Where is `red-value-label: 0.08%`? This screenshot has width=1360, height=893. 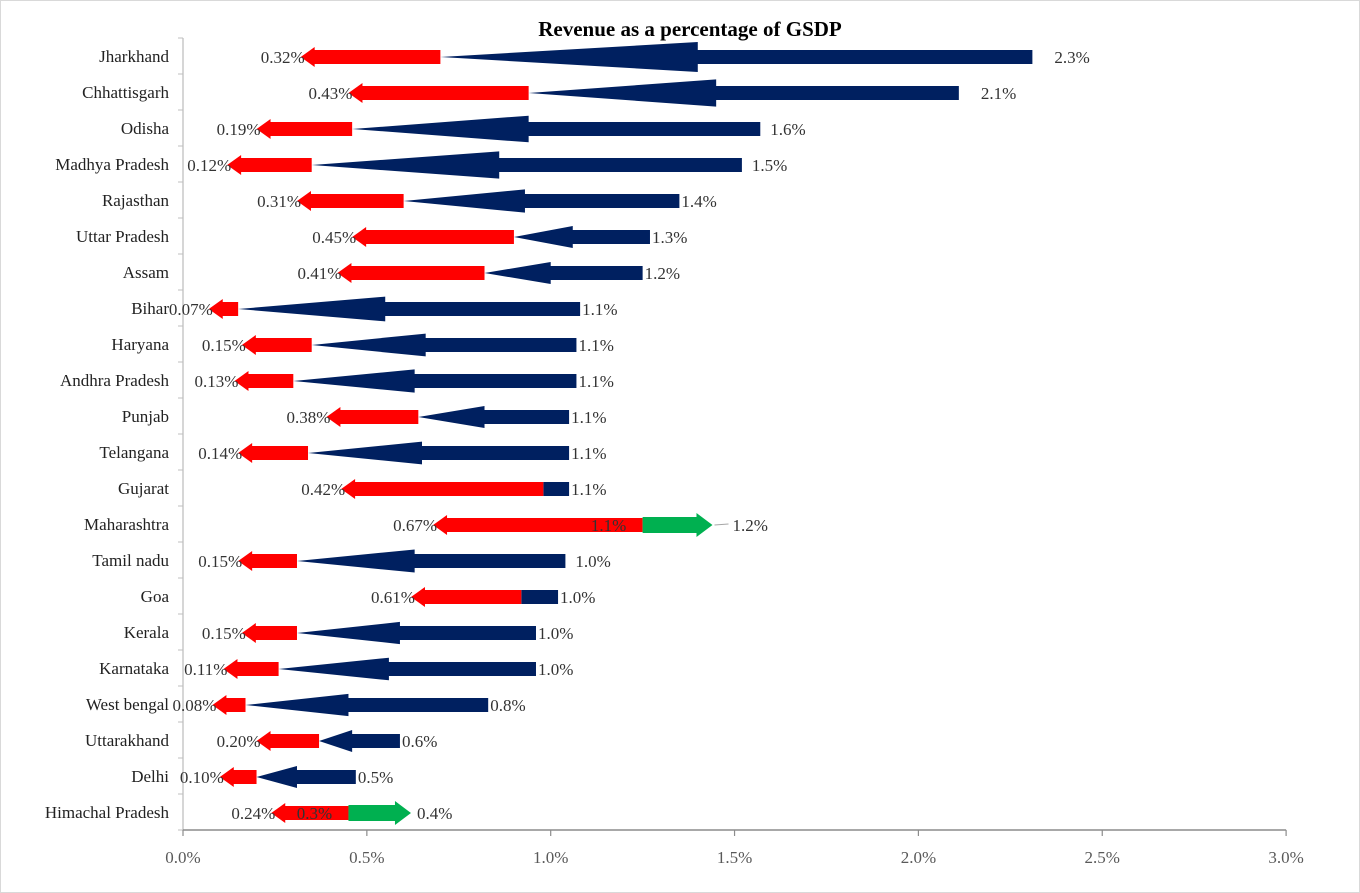
red-value-label: 0.08% is located at coordinates (194, 705).